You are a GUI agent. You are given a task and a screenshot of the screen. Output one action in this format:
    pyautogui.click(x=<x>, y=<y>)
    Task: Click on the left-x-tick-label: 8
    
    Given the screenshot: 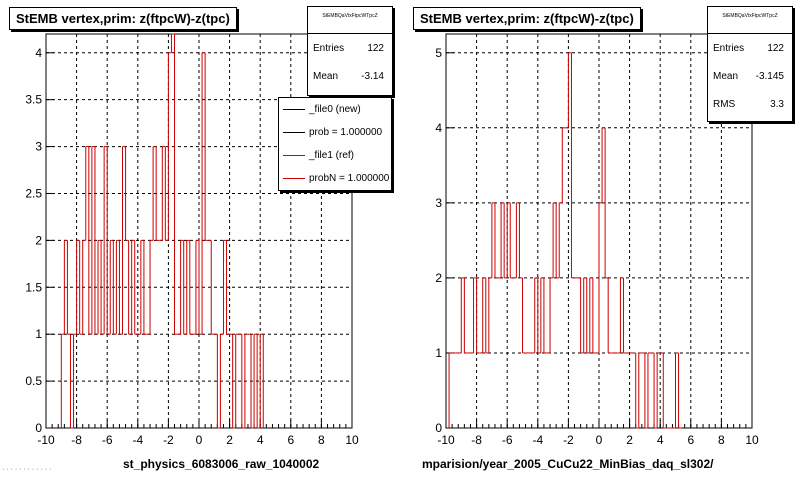 What is the action you would take?
    pyautogui.click(x=321, y=440)
    